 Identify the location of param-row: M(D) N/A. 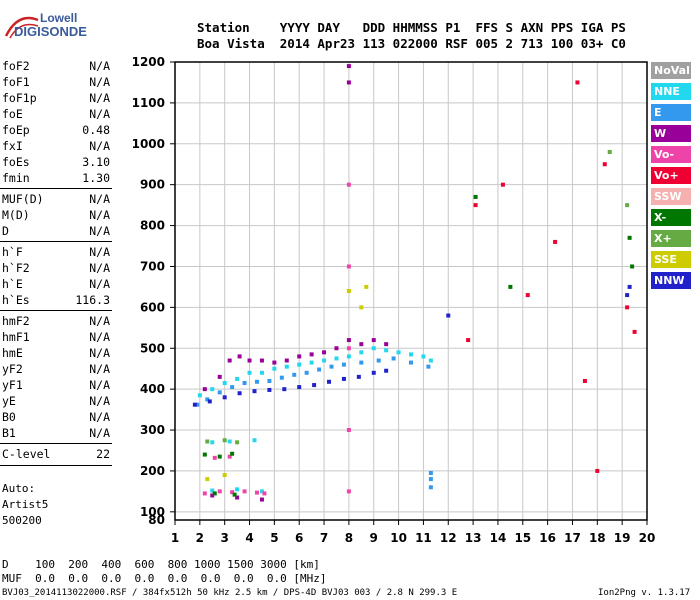
(56, 215).